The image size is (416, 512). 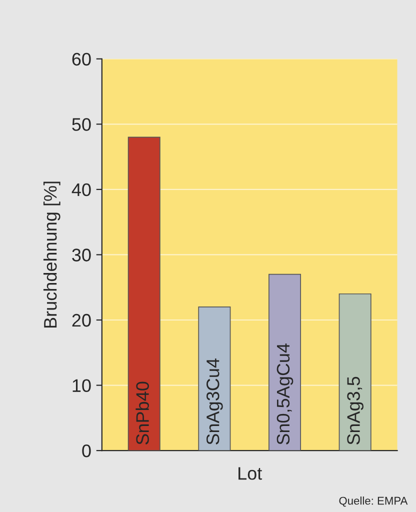 I want to click on x-tick-label: SnPb40, so click(x=142, y=413).